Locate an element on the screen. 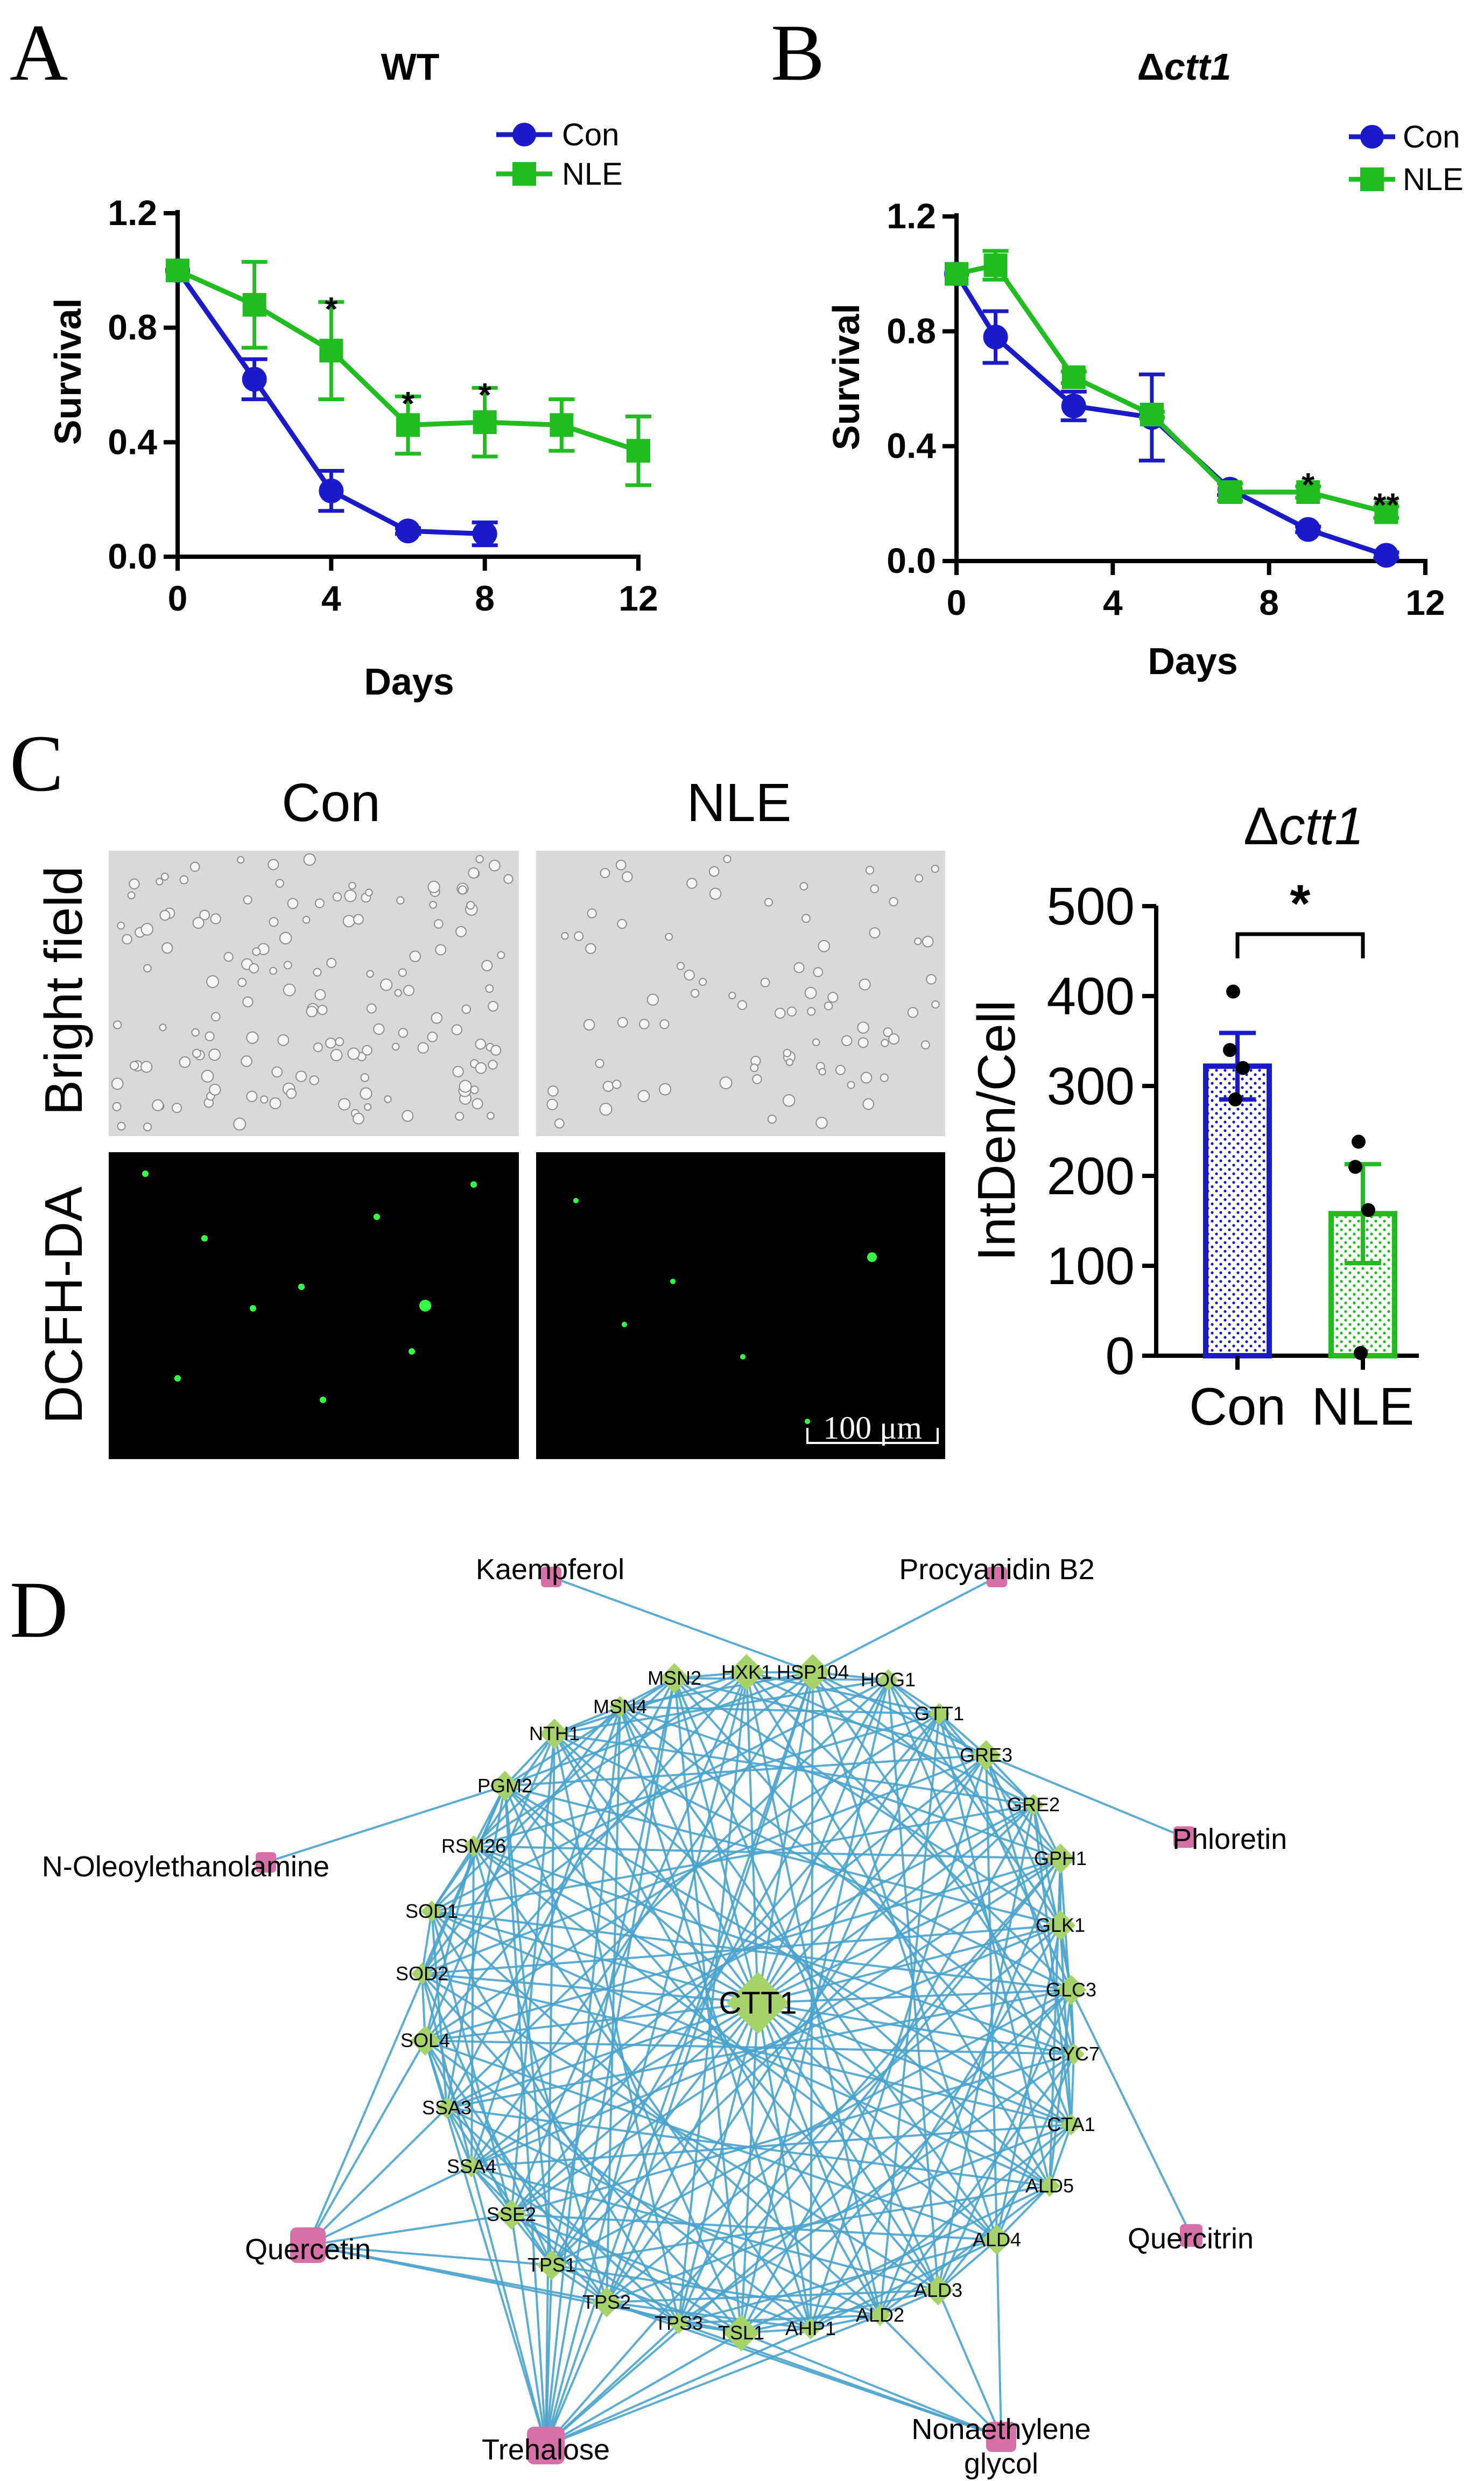 The width and height of the screenshot is (1484, 2481). b-ytick-label-2: 0.8 is located at coordinates (912, 331).